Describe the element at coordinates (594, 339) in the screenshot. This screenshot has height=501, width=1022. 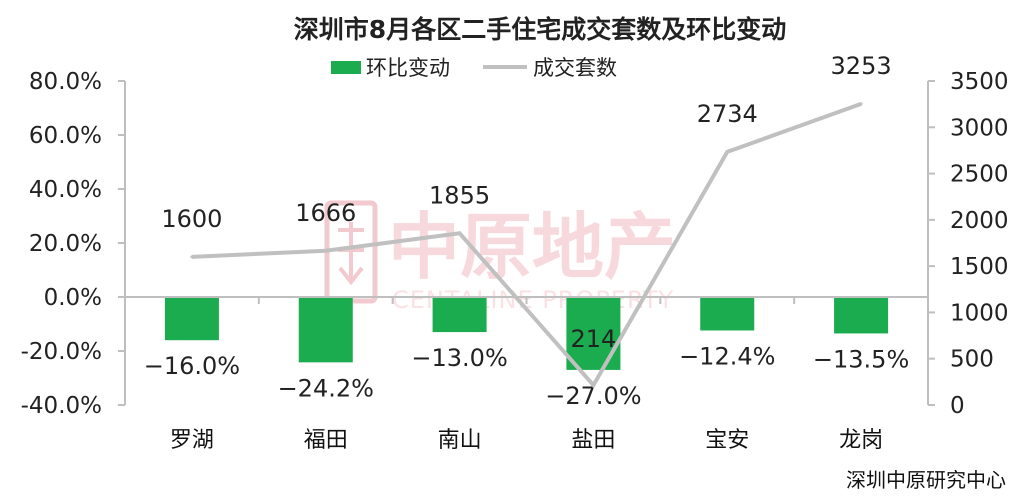
I see `line-data-label: 214` at that location.